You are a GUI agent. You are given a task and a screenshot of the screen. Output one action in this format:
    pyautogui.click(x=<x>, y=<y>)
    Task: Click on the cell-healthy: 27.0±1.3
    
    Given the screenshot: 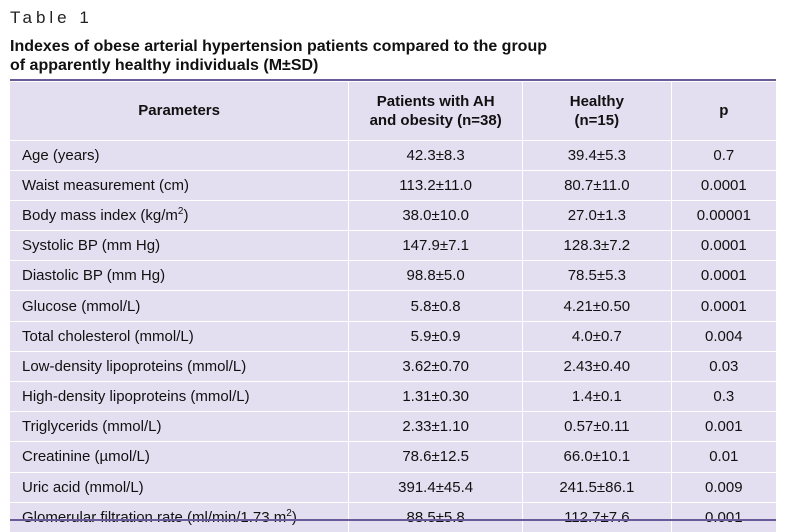 What is the action you would take?
    pyautogui.click(x=597, y=215)
    